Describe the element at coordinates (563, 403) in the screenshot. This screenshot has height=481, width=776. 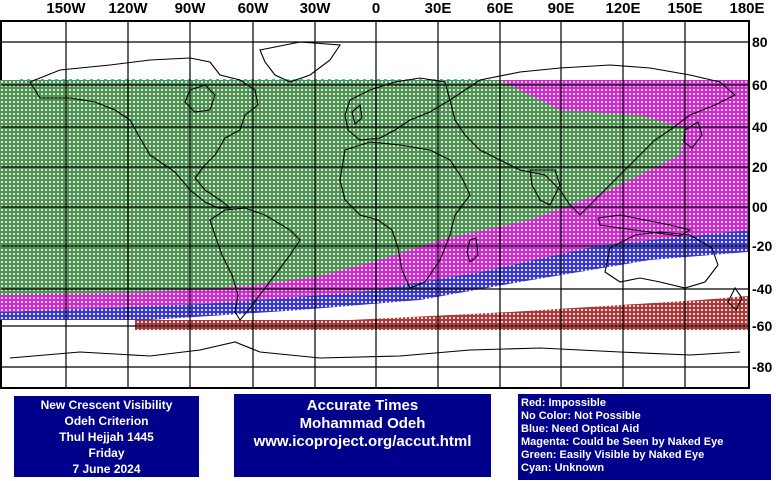
I see `legend-red: Red: Impossible` at that location.